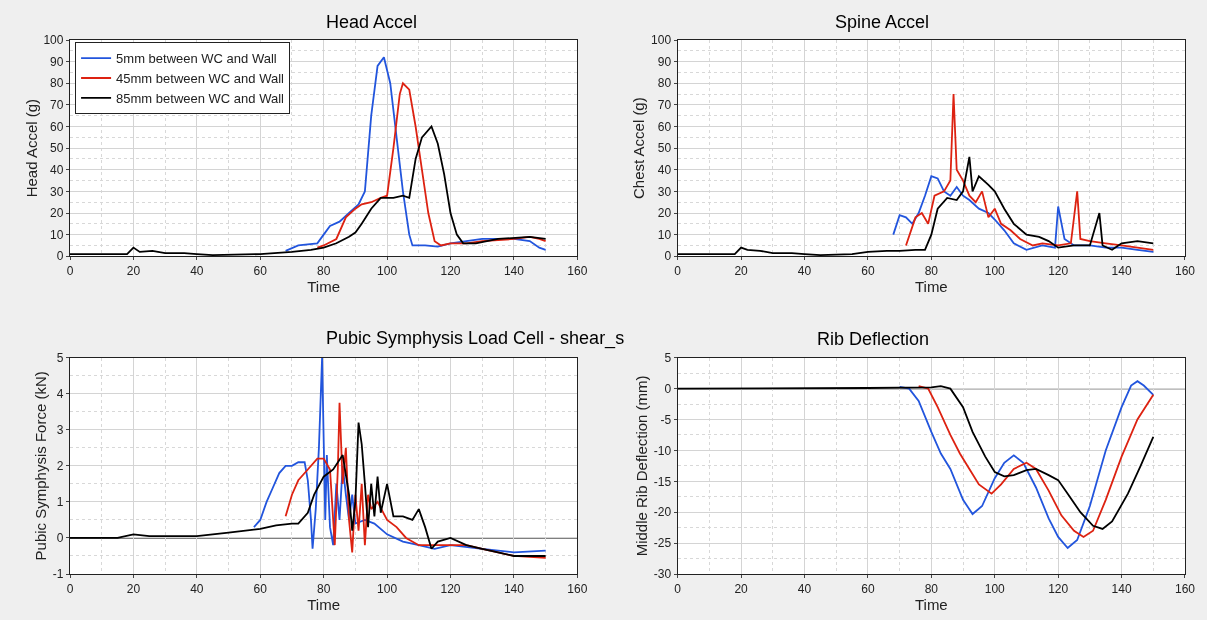  What do you see at coordinates (662, 543) in the screenshot?
I see `y-tick-label: -25` at bounding box center [662, 543].